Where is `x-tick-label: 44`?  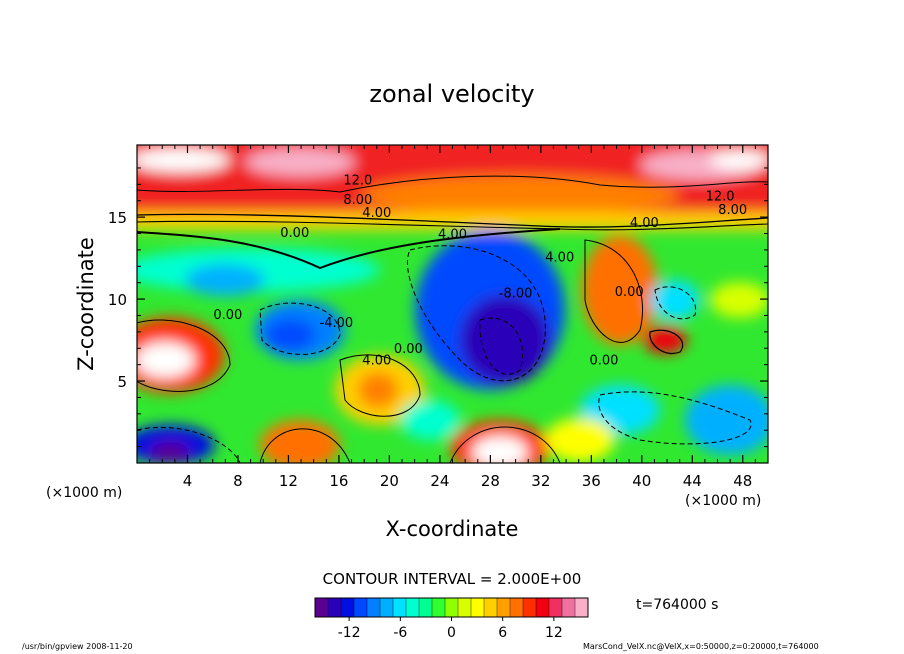 x-tick-label: 44 is located at coordinates (692, 481).